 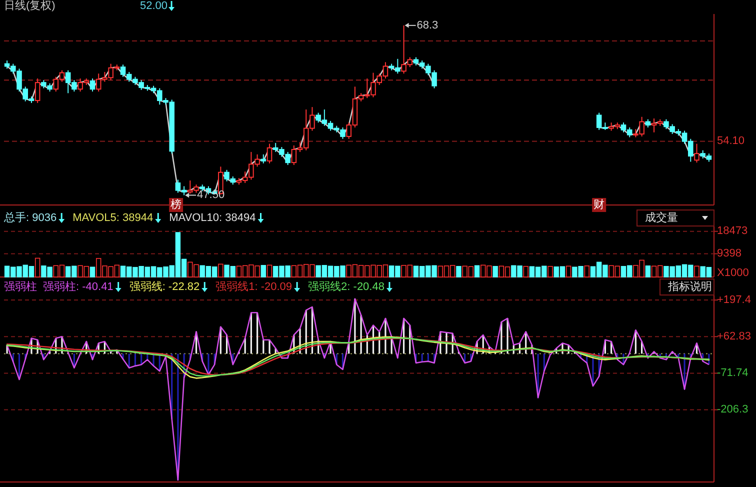 What do you see at coordinates (732, 373) in the screenshot?
I see `y-tick-label: -71.74` at bounding box center [732, 373].